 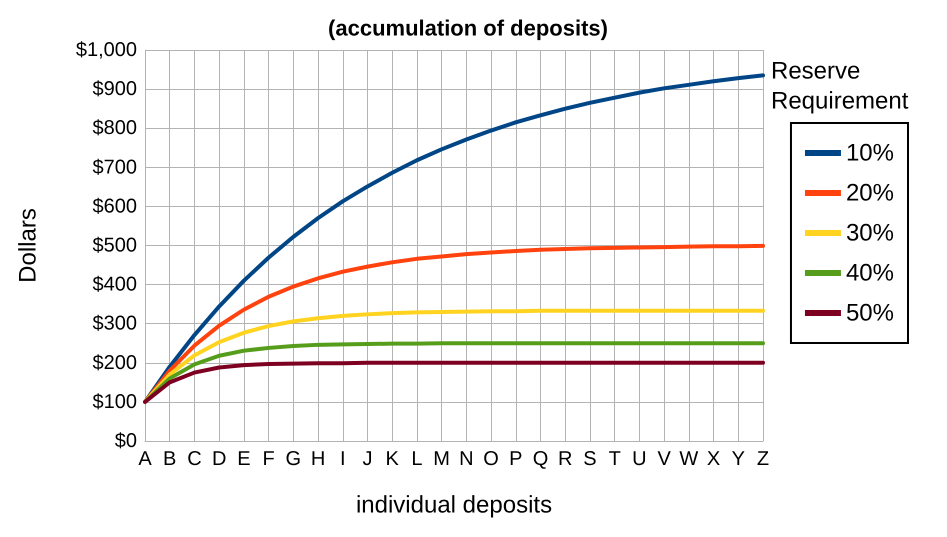 I want to click on x-tick-label: K, so click(x=393, y=459).